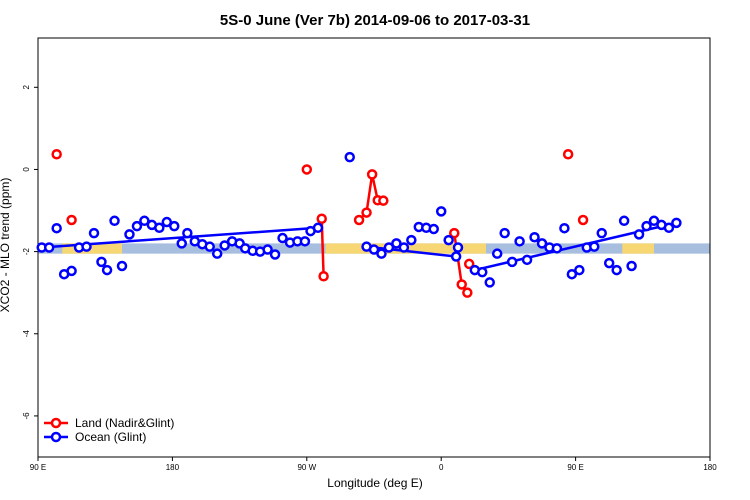  I want to click on legend-land-marker, so click(56, 423).